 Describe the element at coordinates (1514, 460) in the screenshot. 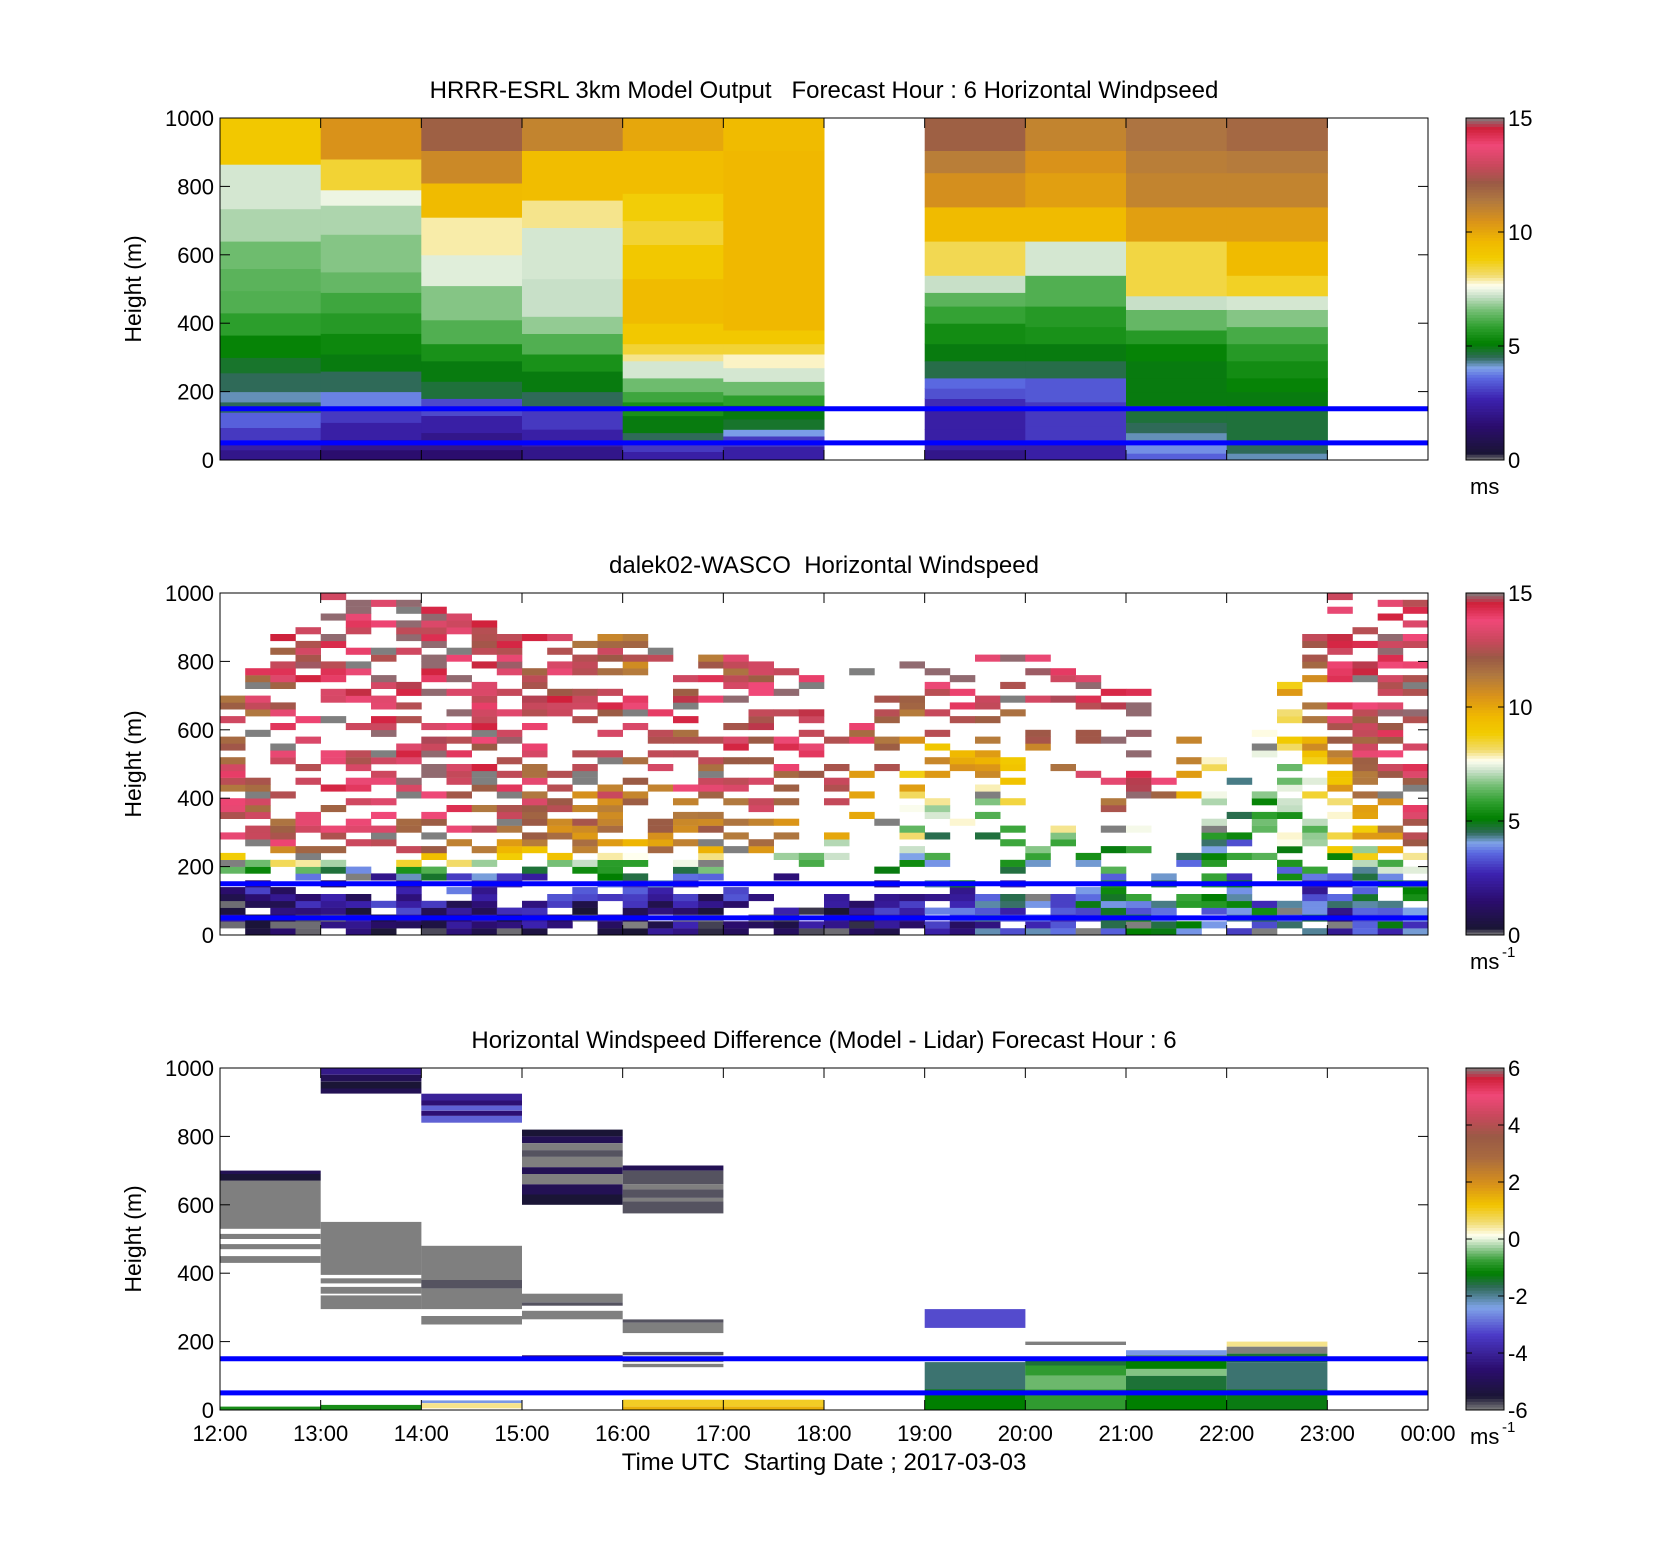

I see `colorbar-tick-label: 0` at that location.